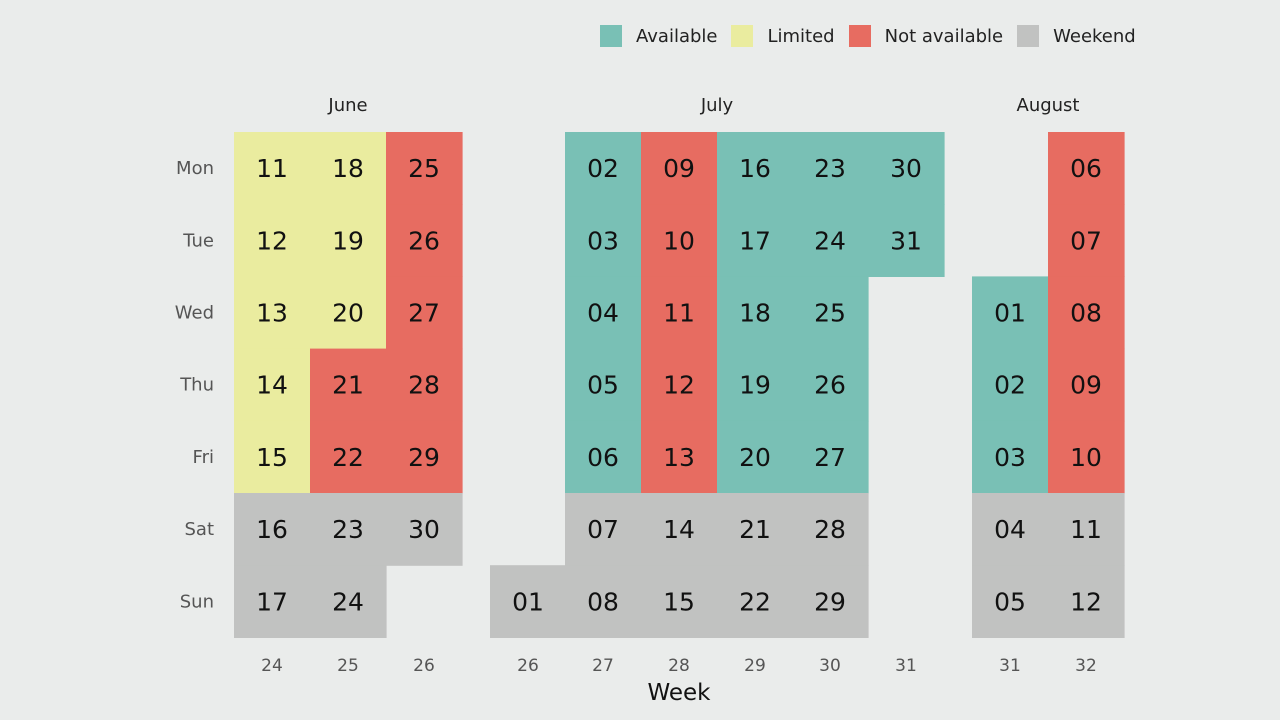 This screenshot has width=1280, height=720. I want to click on day-cell-label-june-24: 24, so click(348, 601).